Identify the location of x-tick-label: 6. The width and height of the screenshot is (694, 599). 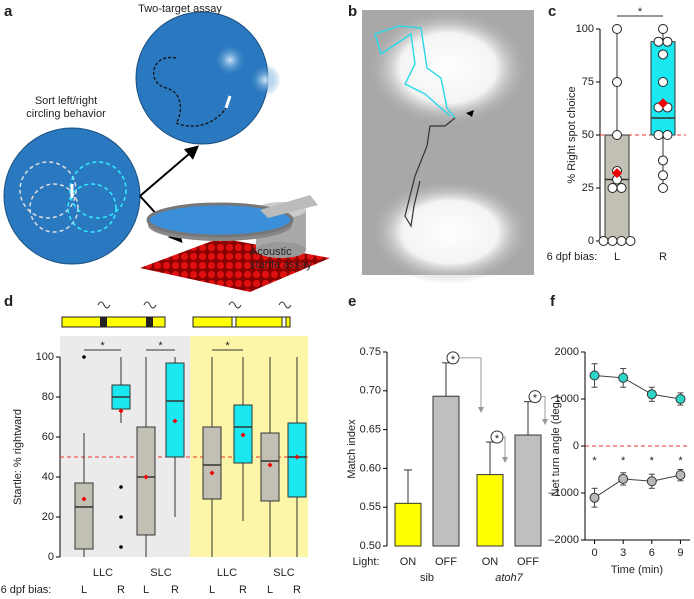
(652, 553).